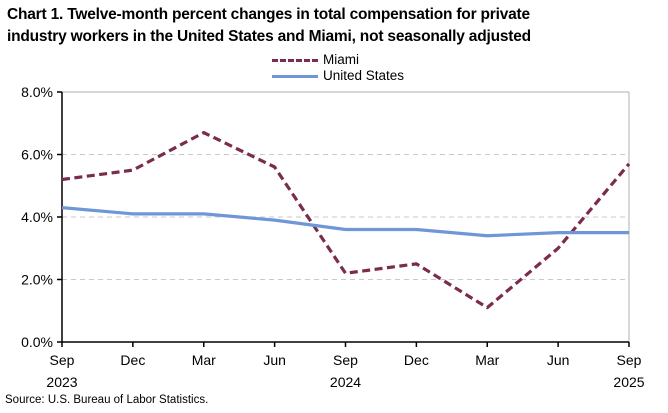  Describe the element at coordinates (345, 382) in the screenshot. I see `x-tick-year-label: 2024` at that location.